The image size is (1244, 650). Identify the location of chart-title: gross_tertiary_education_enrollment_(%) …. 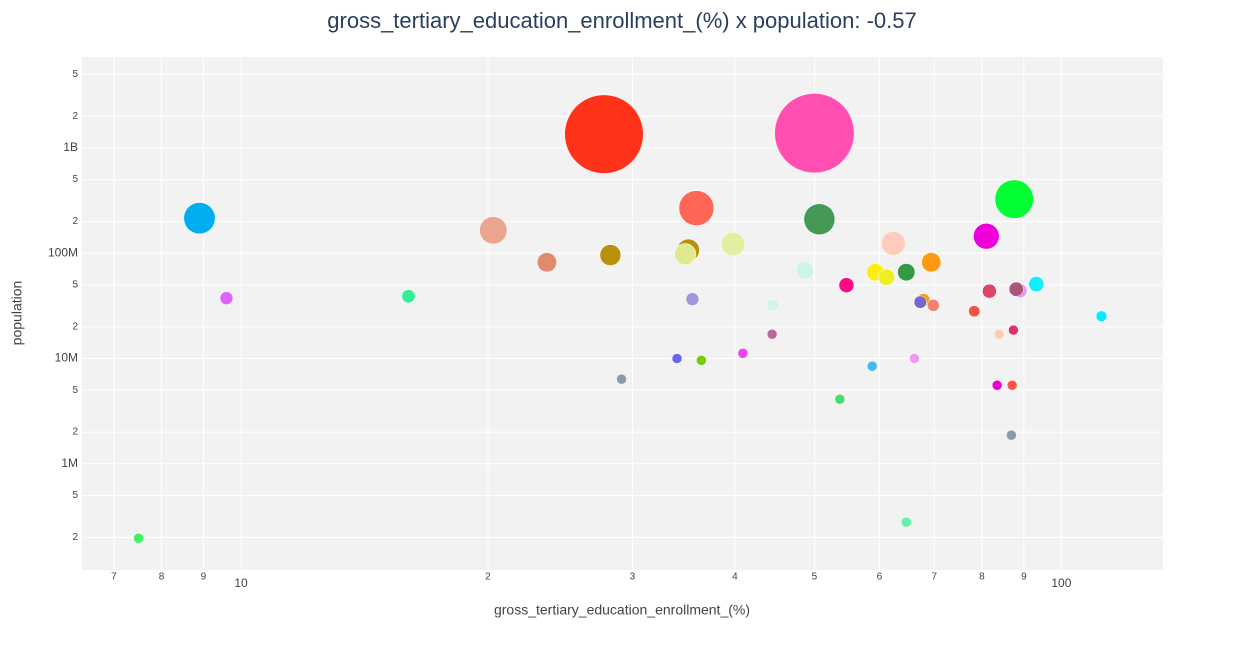
(621, 20).